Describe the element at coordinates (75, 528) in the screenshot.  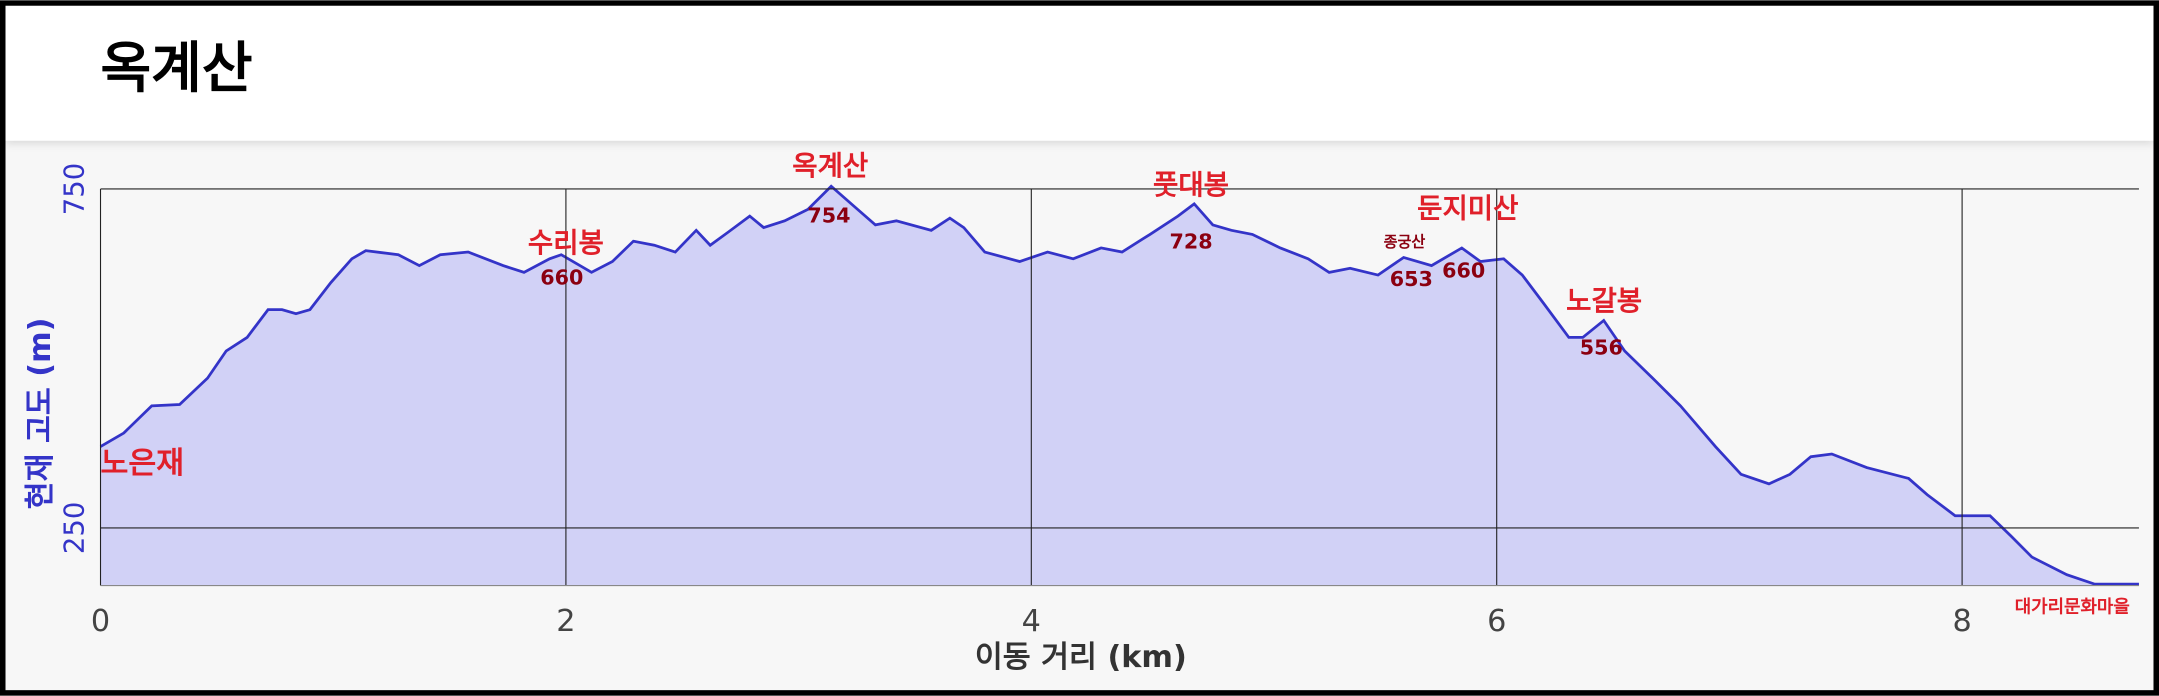
I see `y-tick-label: 250` at that location.